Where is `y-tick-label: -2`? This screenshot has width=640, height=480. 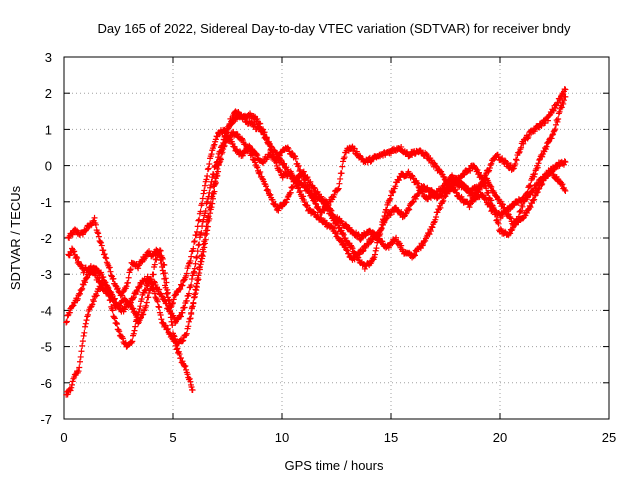
y-tick-label: -2 is located at coordinates (46, 238).